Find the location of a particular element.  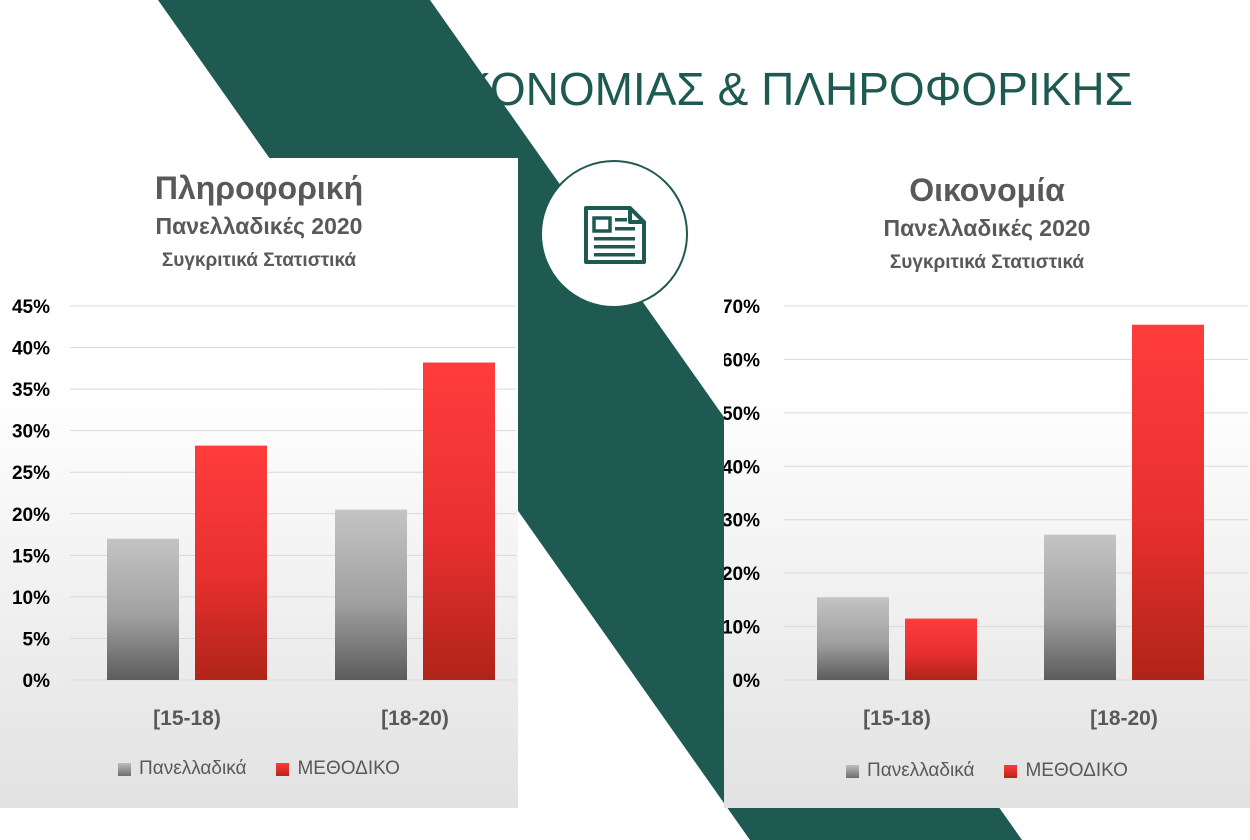

y-tick-label: 25% is located at coordinates (31, 473).